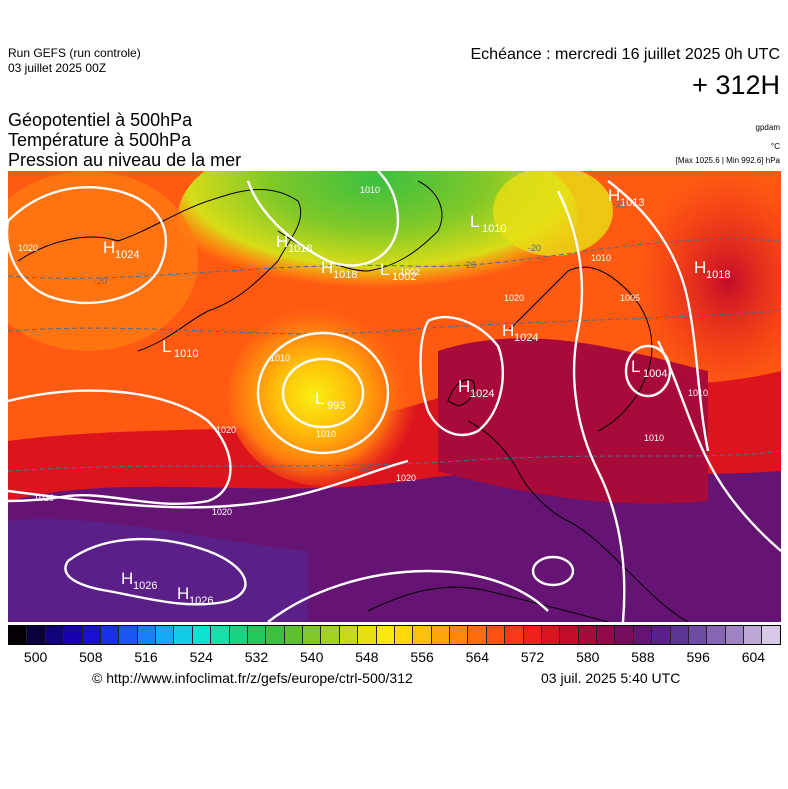  What do you see at coordinates (74, 53) in the screenshot?
I see `run-title: Run GEFS (run controle)` at bounding box center [74, 53].